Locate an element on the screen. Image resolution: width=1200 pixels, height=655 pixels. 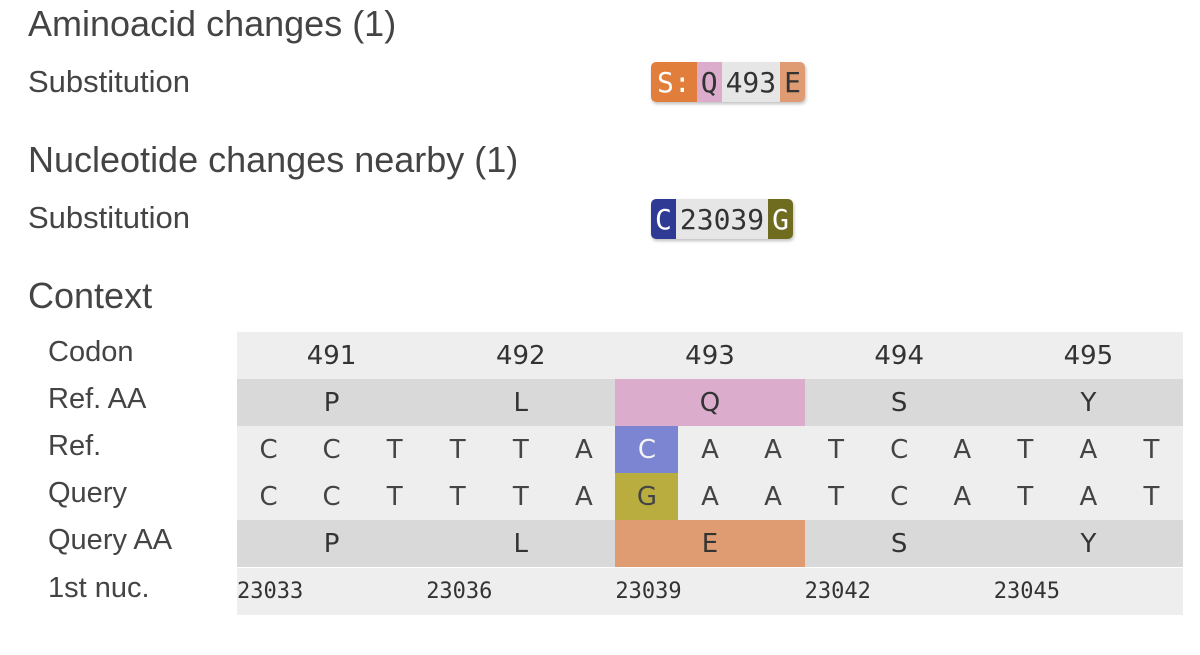
nucleotide-changes-heading: Nucleotide changes nearby (1) is located at coordinates (273, 159).